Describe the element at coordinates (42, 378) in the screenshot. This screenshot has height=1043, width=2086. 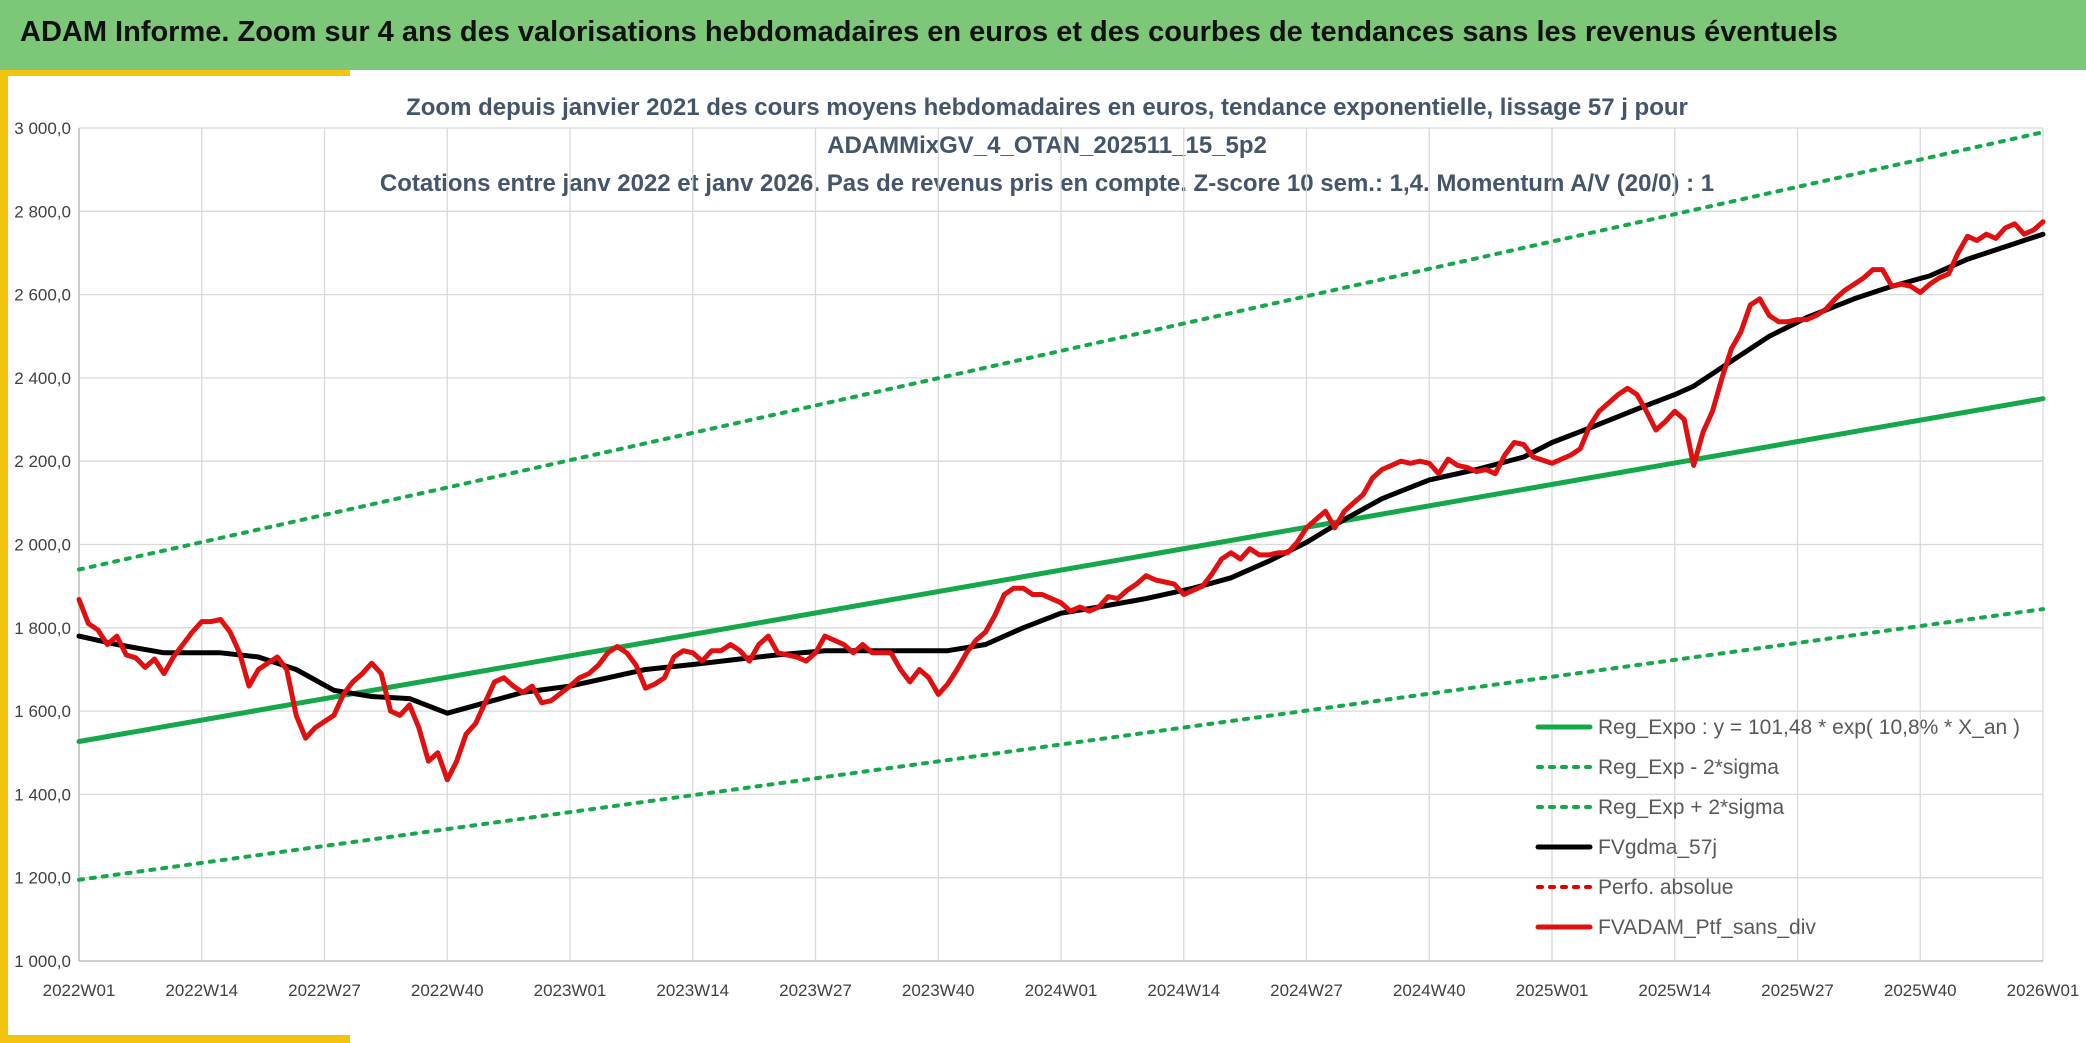
I see `y-tick-label: 2 400,0` at that location.